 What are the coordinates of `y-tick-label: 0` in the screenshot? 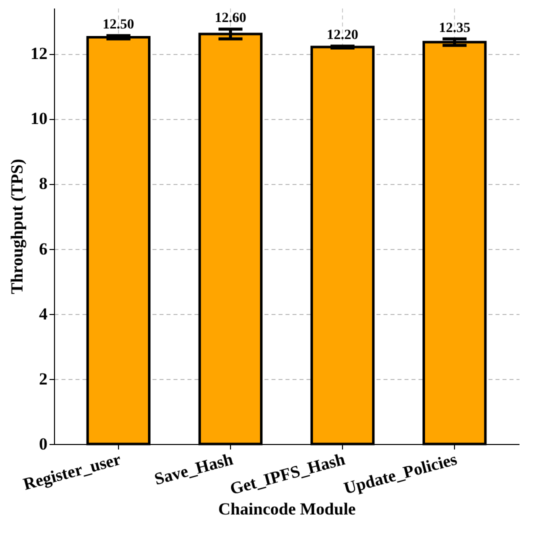 It's located at (43, 444).